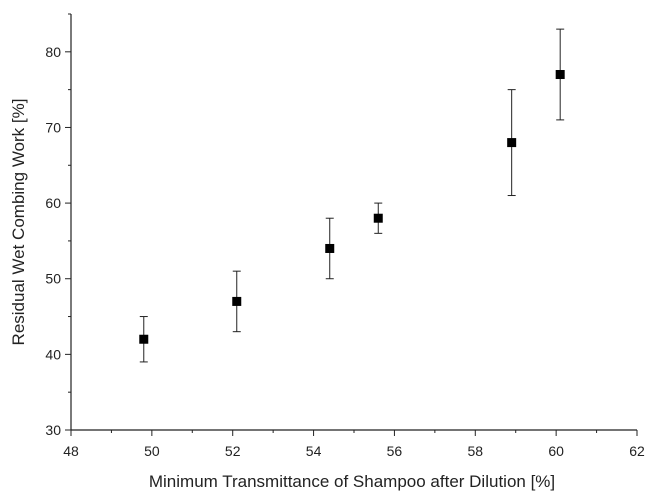 The image size is (646, 493). What do you see at coordinates (18, 222) in the screenshot?
I see `y-axis-label: Residual Wet Combing Work [%]` at bounding box center [18, 222].